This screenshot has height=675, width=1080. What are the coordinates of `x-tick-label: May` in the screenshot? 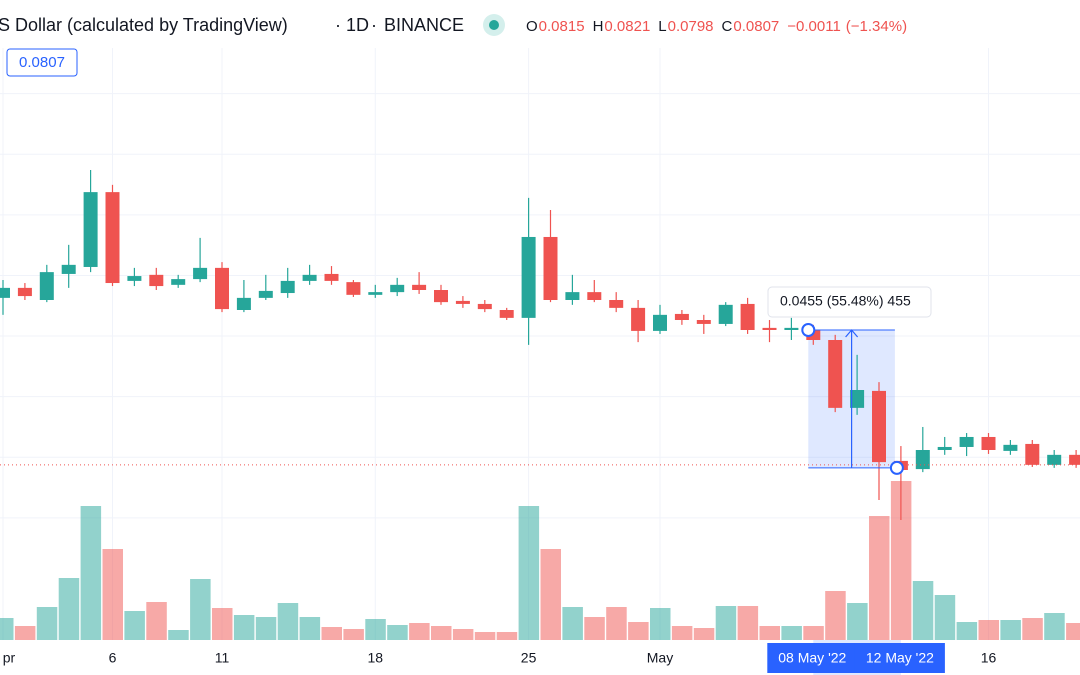 It's located at (660, 658).